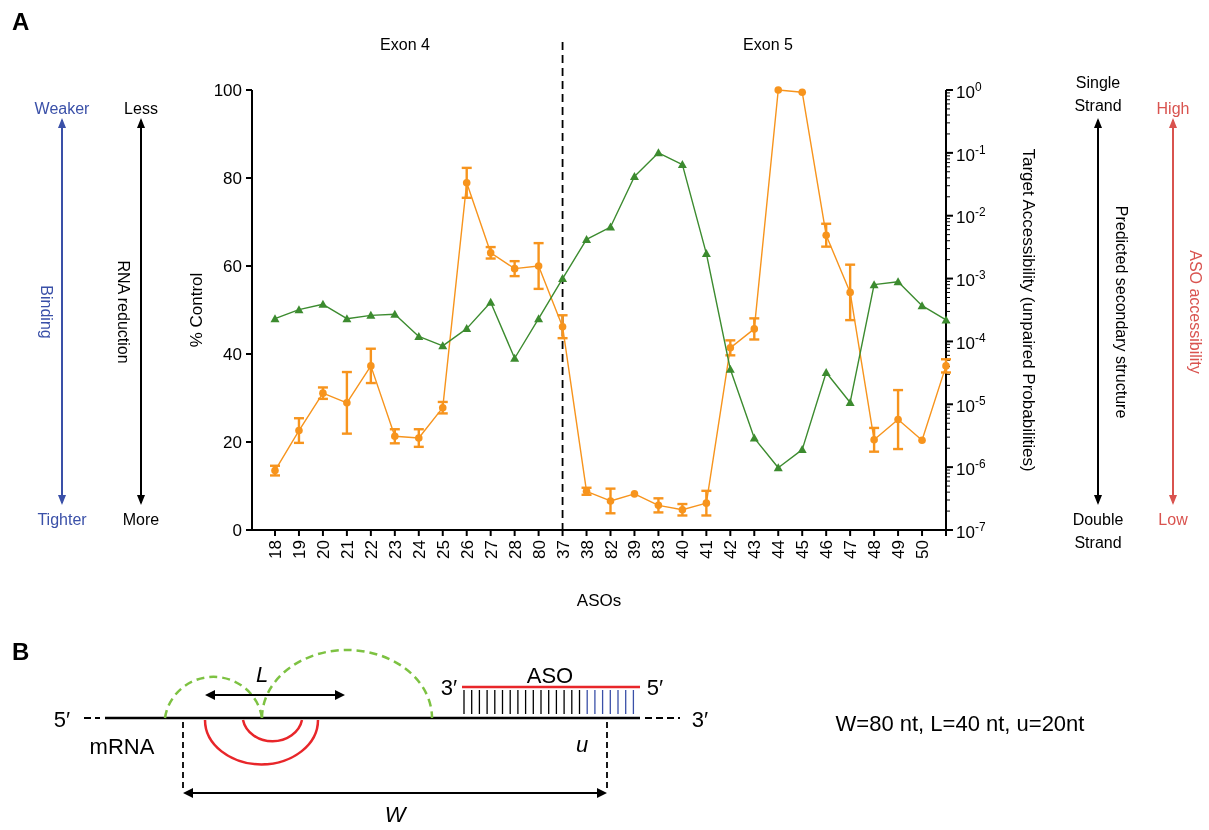 This screenshot has height=830, width=1209. Describe the element at coordinates (1028, 310) in the screenshot. I see `y2-axis-title: Target Accessibility (unpaired Probabilities)` at that location.